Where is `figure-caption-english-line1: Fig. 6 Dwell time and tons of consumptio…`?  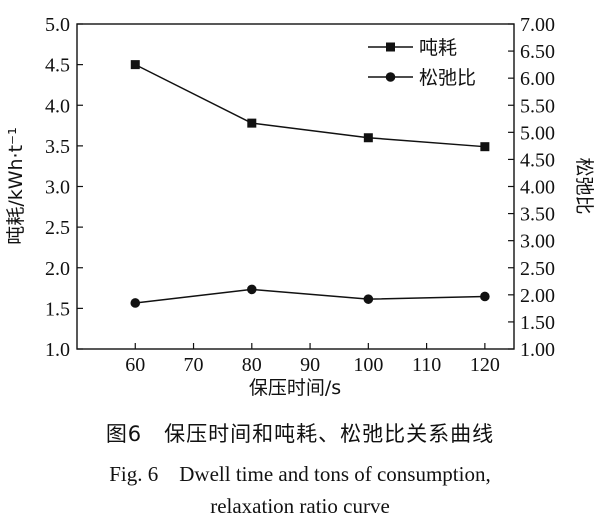 figure-caption-english-line1: Fig. 6 Dwell time and tons of consumptio… is located at coordinates (300, 474).